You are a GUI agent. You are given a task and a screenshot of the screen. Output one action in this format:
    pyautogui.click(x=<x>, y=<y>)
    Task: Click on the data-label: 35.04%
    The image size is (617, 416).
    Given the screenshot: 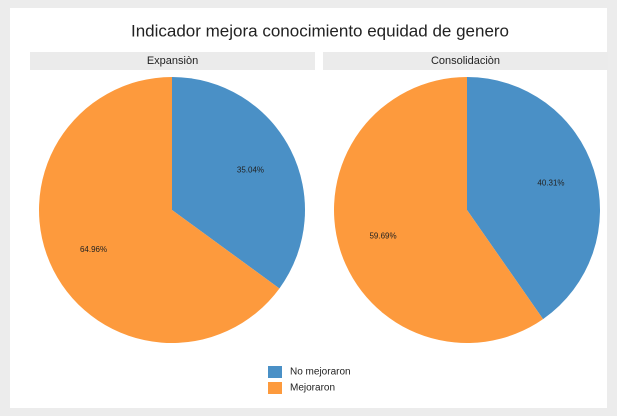 What is the action you would take?
    pyautogui.click(x=250, y=169)
    